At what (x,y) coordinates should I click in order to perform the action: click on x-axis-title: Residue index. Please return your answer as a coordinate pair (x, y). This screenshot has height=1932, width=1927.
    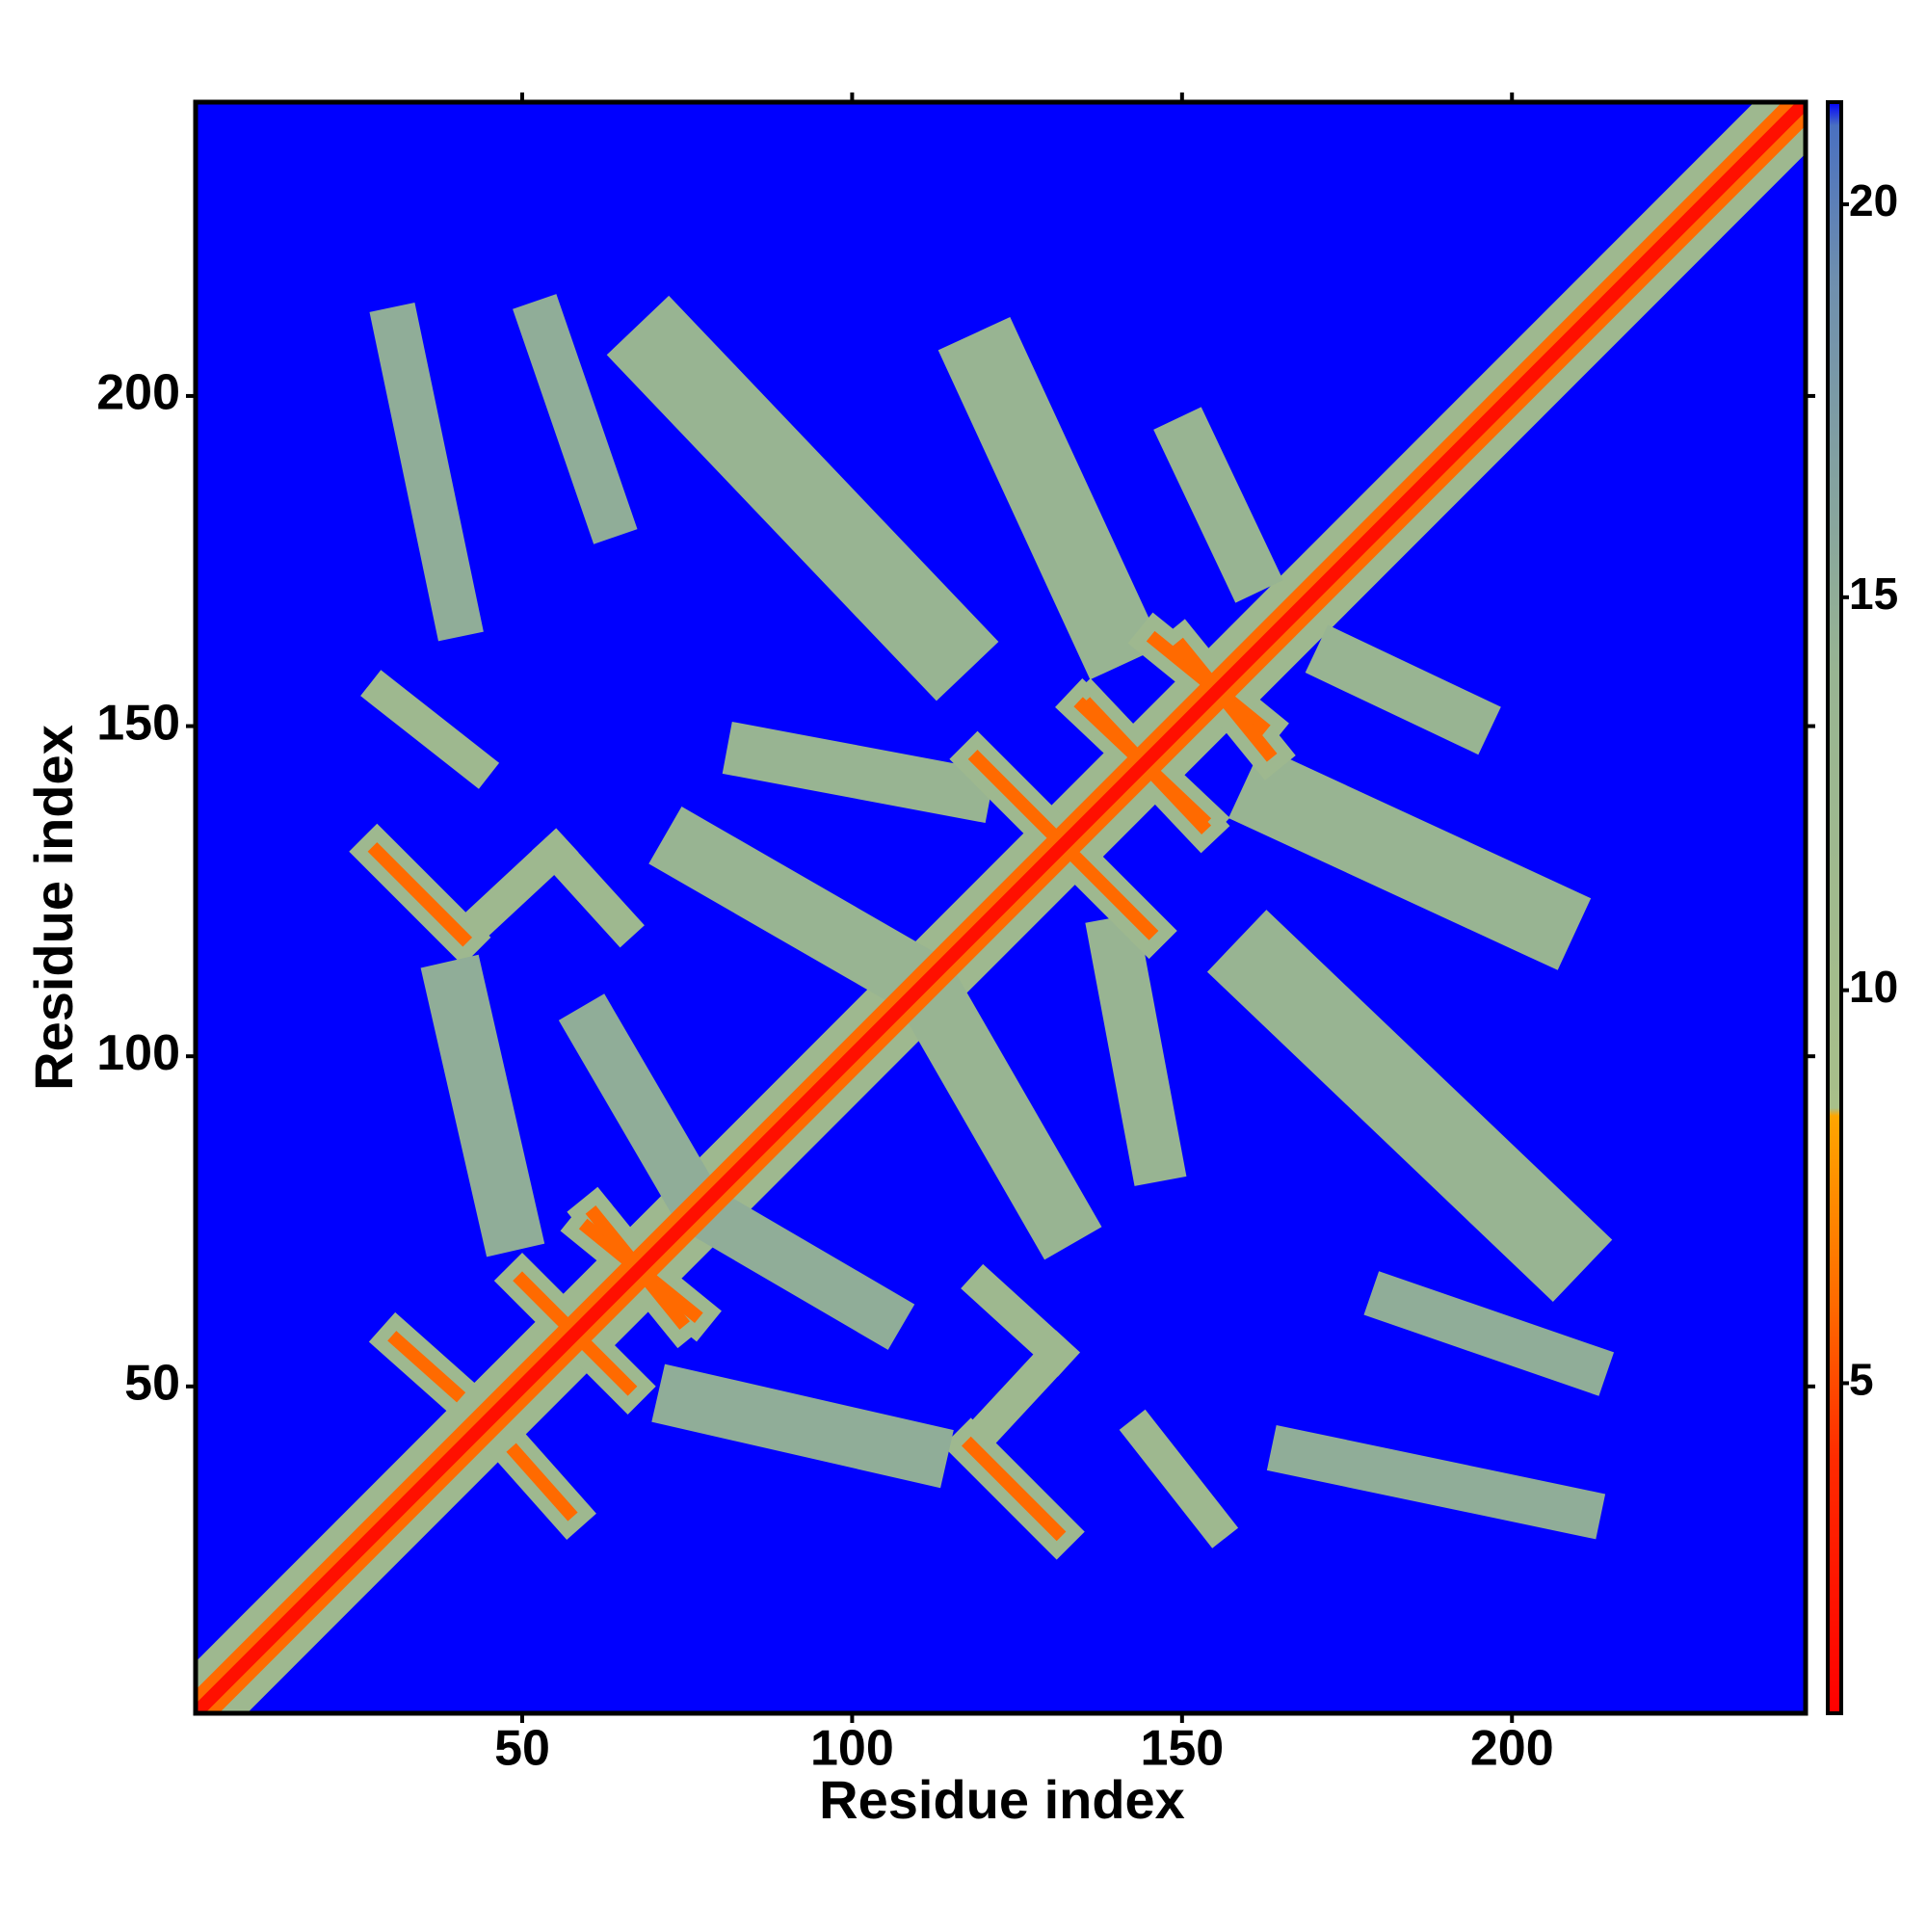
    Looking at the image, I should click on (1002, 1799).